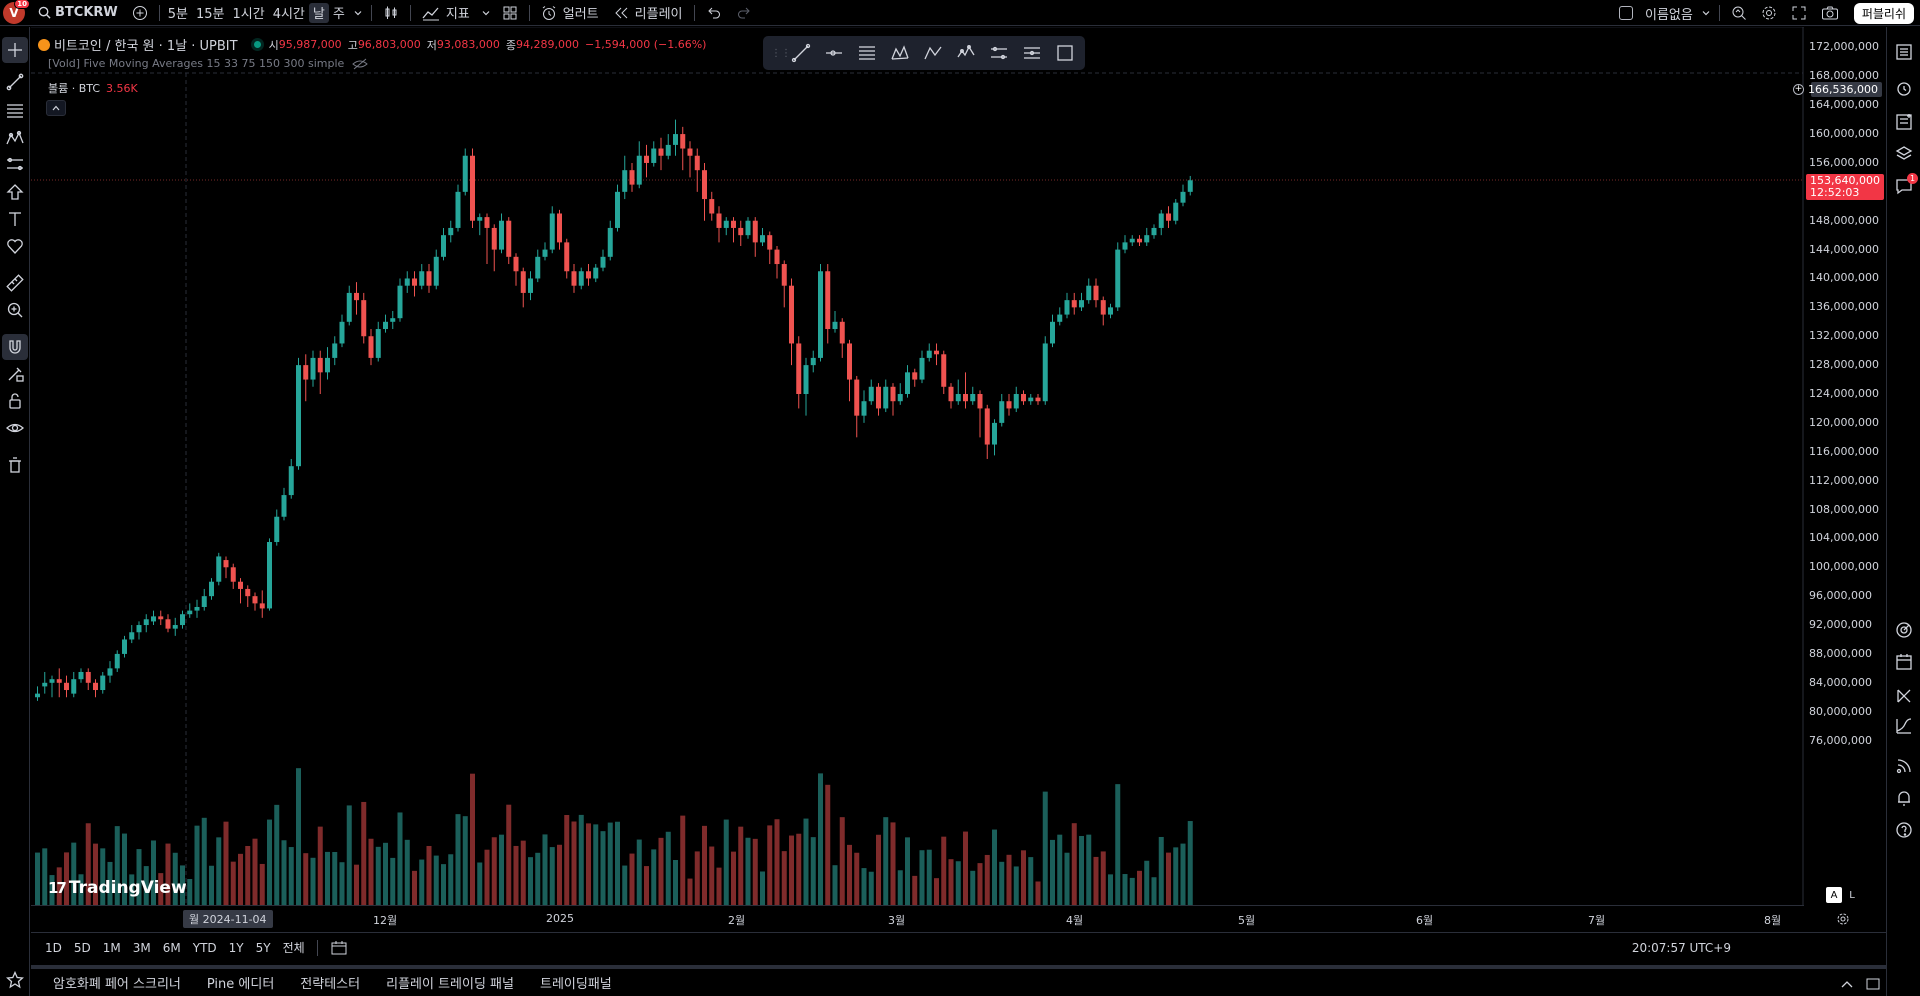 The height and width of the screenshot is (996, 1920). Describe the element at coordinates (263, 947) in the screenshot. I see `range-5y: 5Y` at that location.